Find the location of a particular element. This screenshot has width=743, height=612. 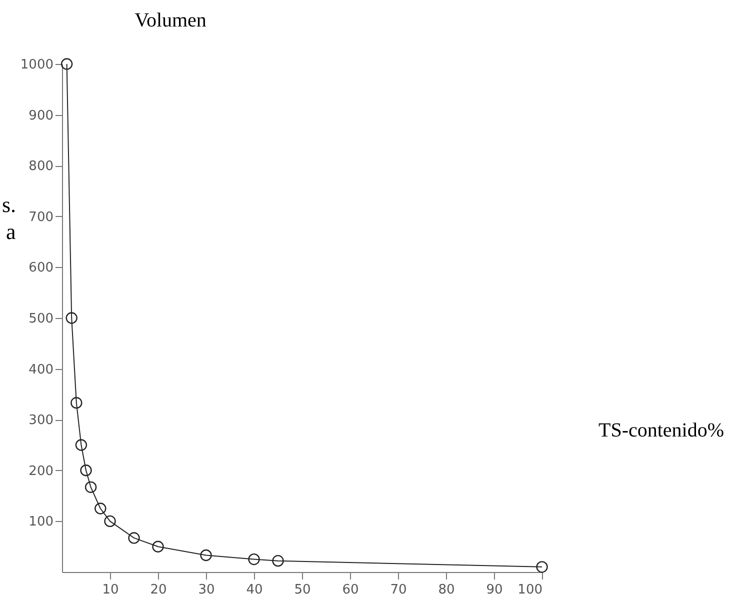

y-tick-label: 100 is located at coordinates (41, 522).